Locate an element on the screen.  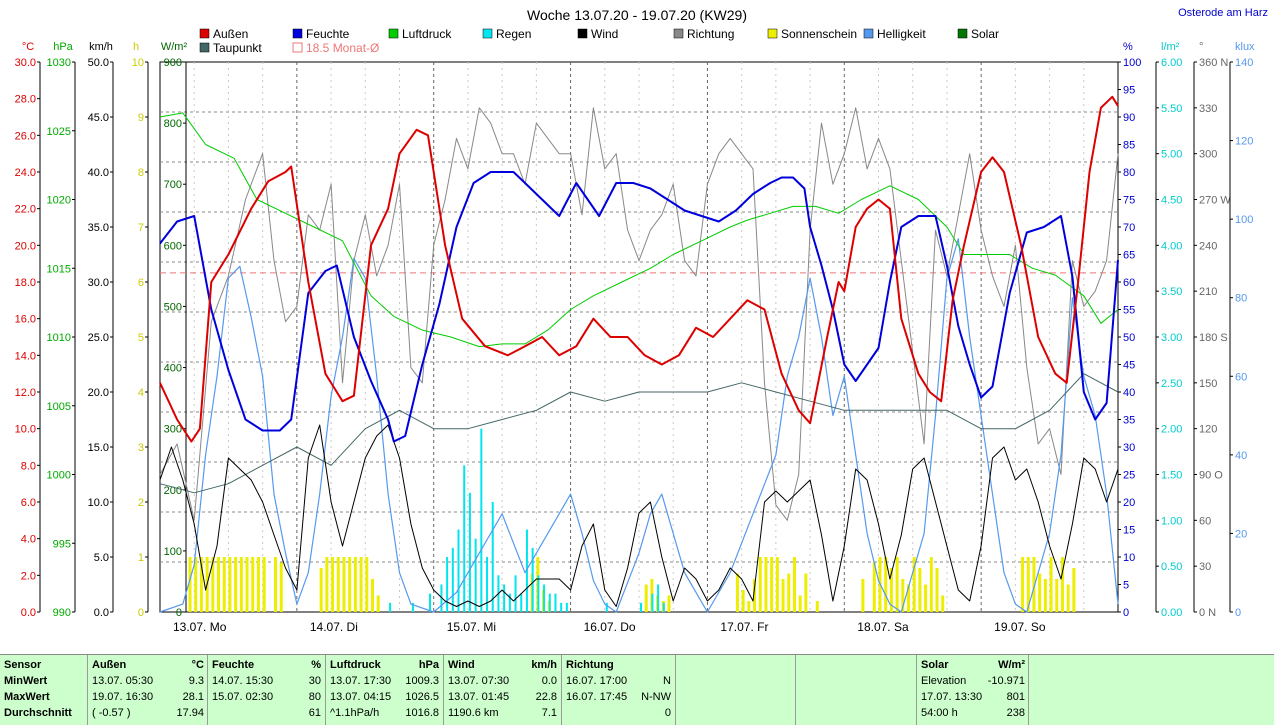
stats-luftdruck-trend: ^1.1hPa/h is located at coordinates (355, 713).